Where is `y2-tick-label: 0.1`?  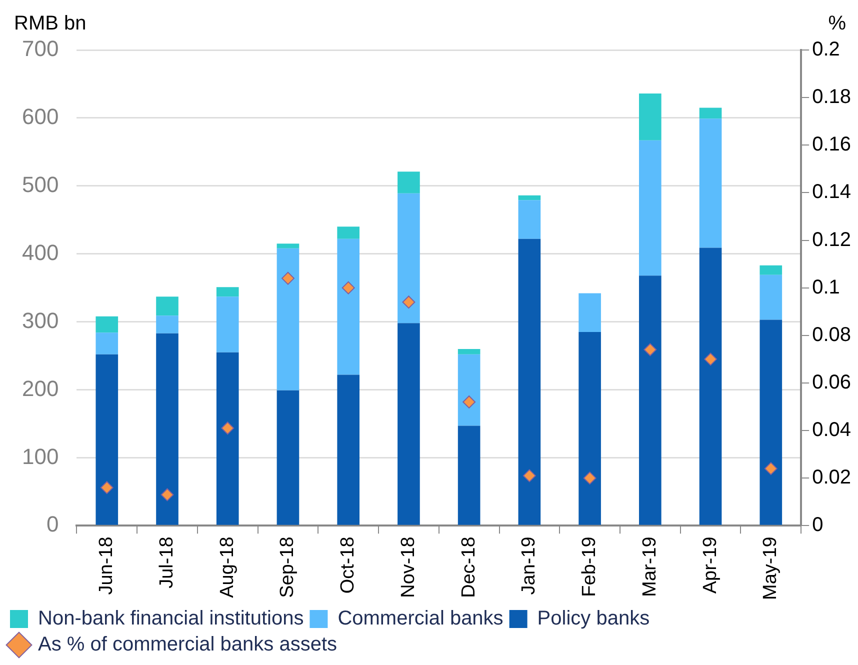
y2-tick-label: 0.1 is located at coordinates (826, 287).